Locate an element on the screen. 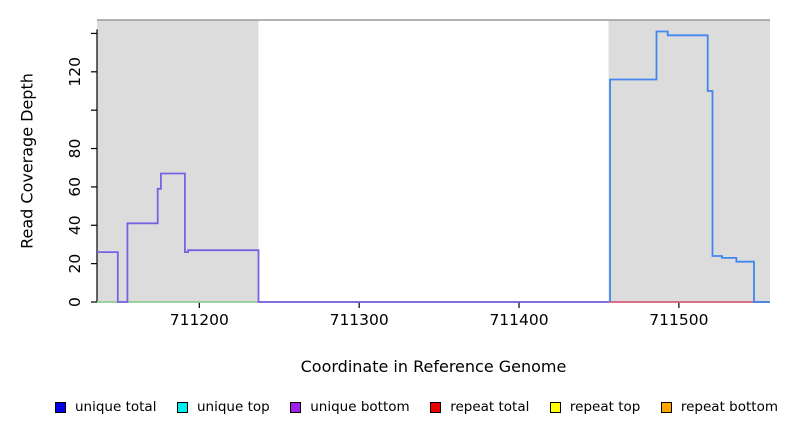 Image resolution: width=792 pixels, height=432 pixels. legend-label-unique-bottom: unique bottom is located at coordinates (360, 407).